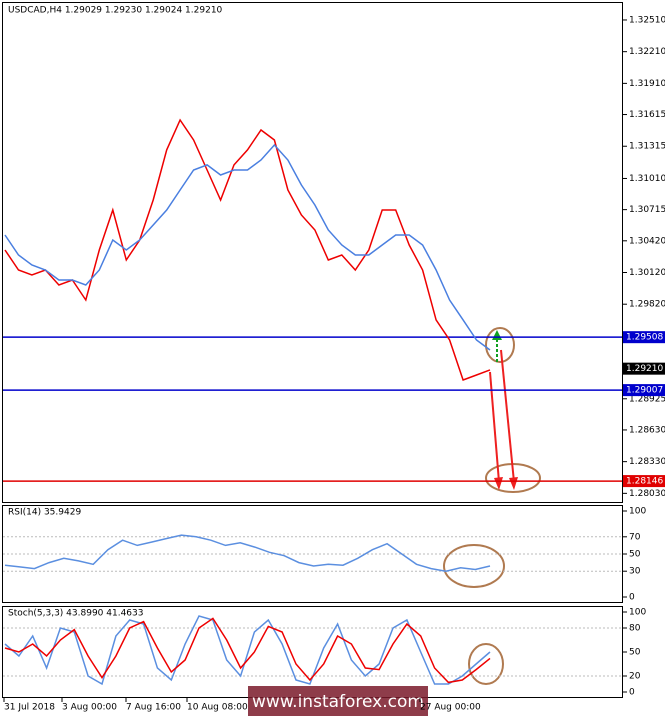 The image size is (665, 722). I want to click on y-tick-label: 1.32510, so click(647, 20).